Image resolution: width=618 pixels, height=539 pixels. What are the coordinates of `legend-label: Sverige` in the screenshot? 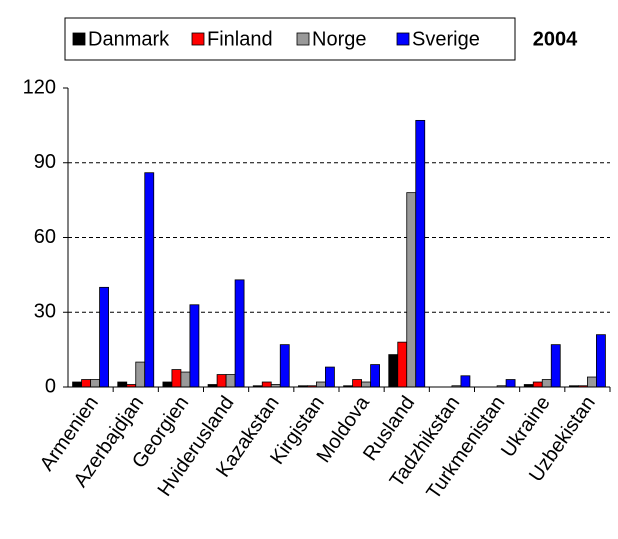 It's located at (446, 39).